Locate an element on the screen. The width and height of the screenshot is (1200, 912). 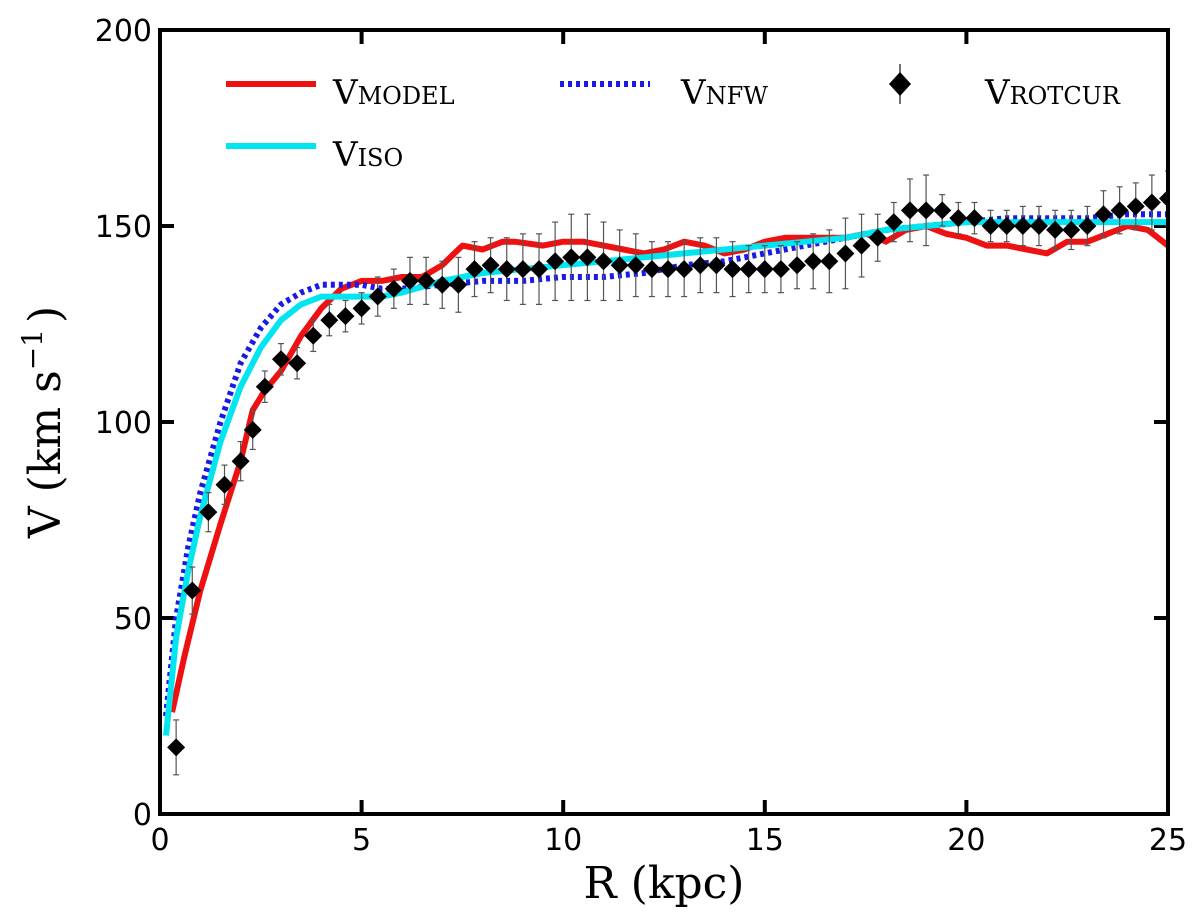
y-tick-label: 200 is located at coordinates (123, 31).